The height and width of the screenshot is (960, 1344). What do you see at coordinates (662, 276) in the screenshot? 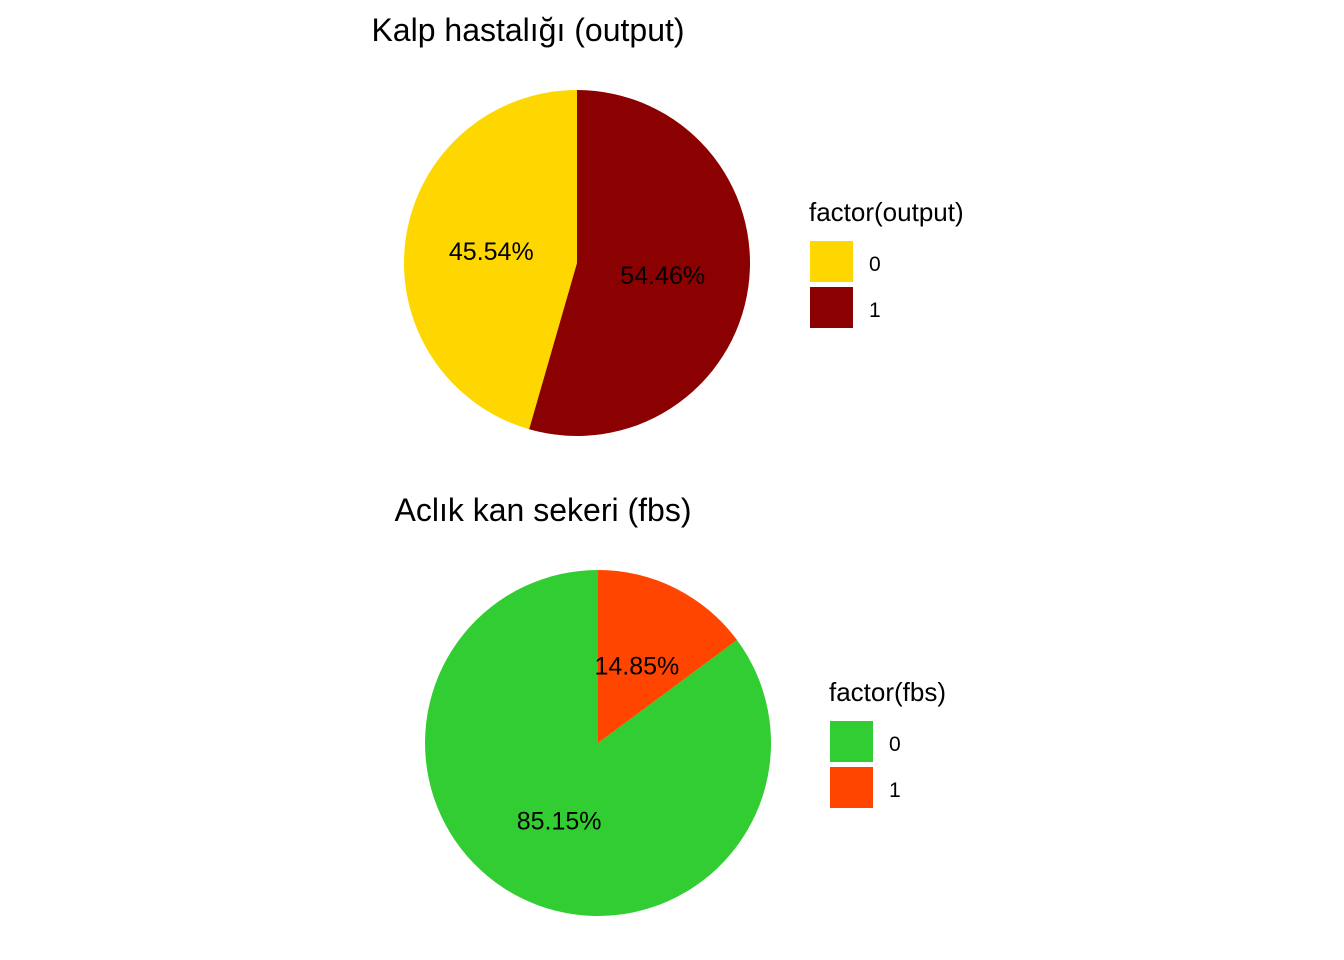
I see `slice-label-output-1: 54.46%` at bounding box center [662, 276].